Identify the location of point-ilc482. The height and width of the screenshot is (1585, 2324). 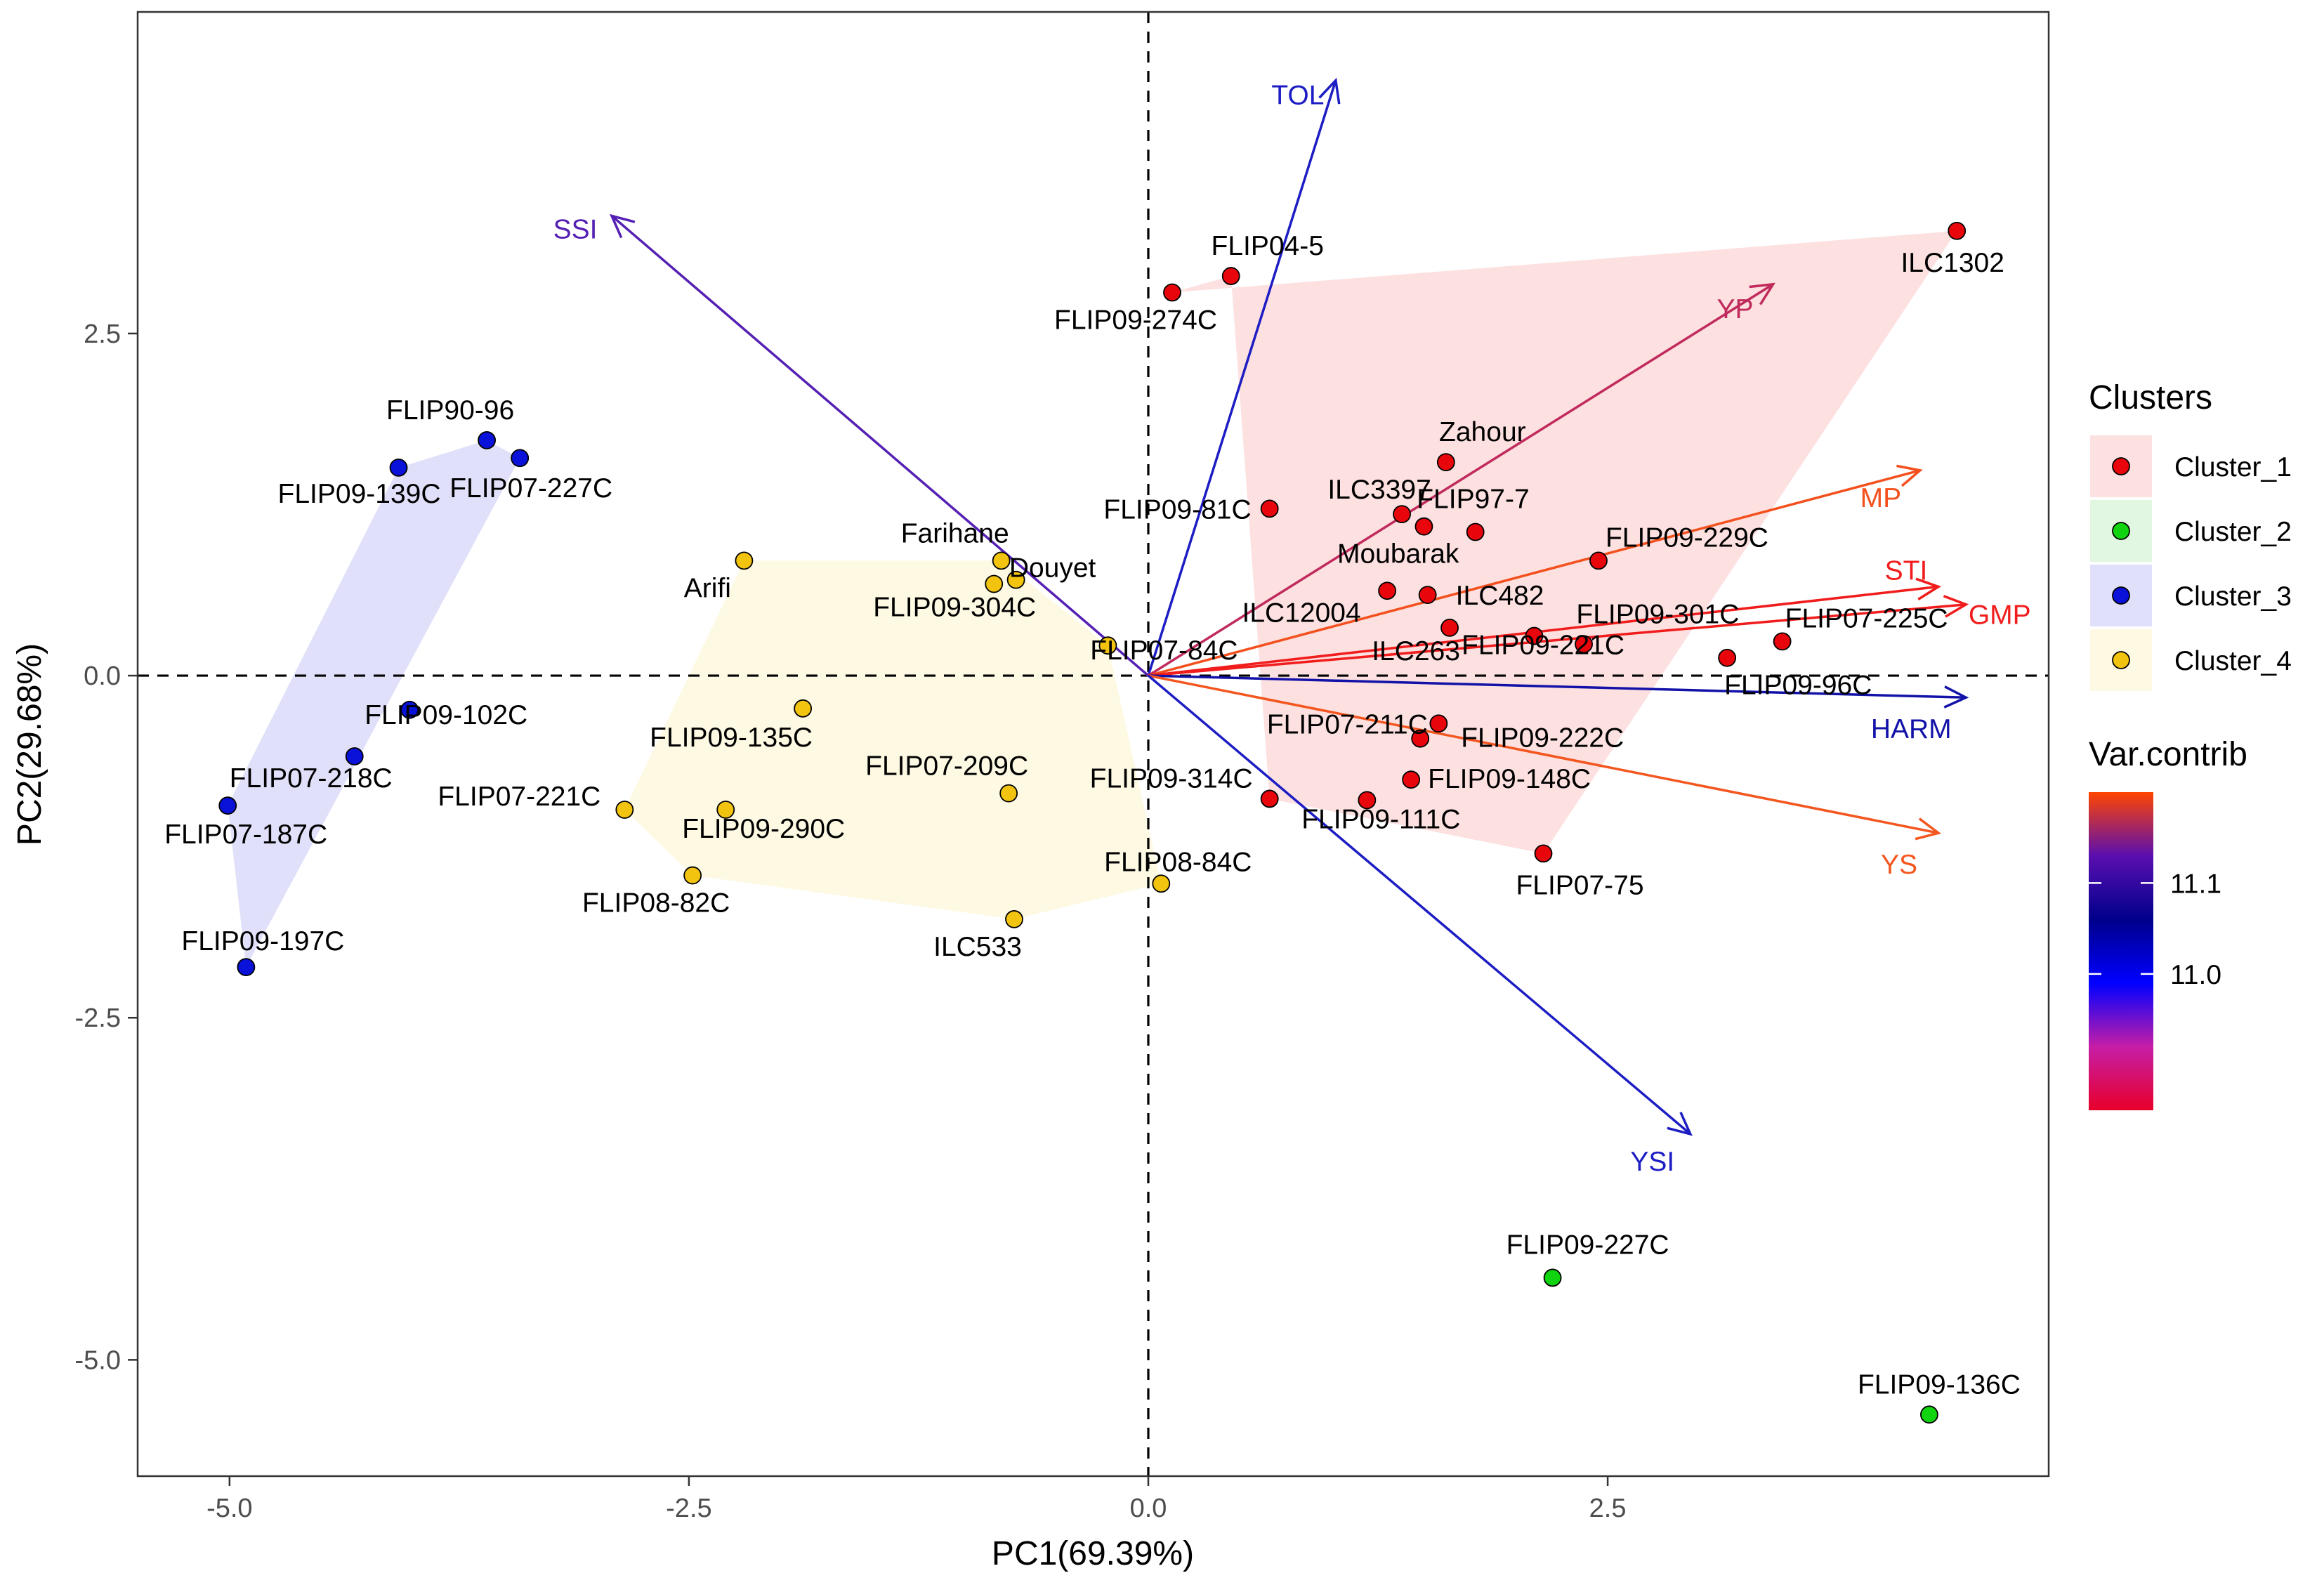
(1427, 595).